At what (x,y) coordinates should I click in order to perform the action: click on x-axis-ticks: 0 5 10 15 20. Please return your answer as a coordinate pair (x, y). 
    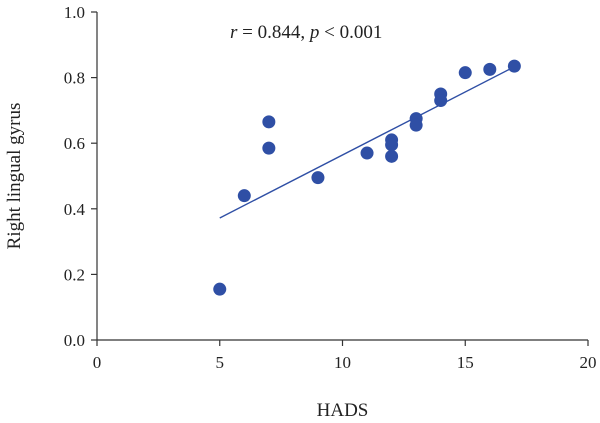
    Looking at the image, I should click on (345, 356).